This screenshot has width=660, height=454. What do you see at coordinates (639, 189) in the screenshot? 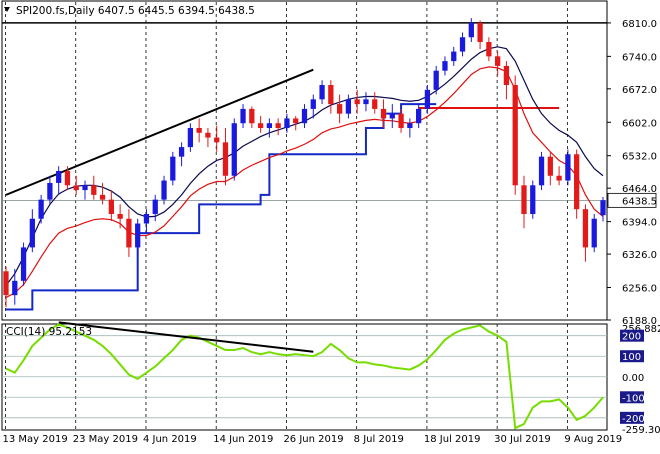
I see `y-tick-label: 6464.0` at bounding box center [639, 189].